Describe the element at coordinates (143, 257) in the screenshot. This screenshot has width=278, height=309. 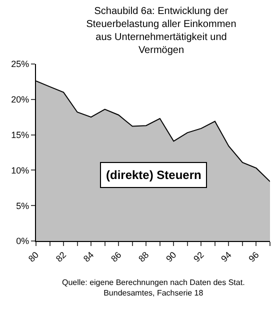
I see `x-tick-label: 88` at that location.